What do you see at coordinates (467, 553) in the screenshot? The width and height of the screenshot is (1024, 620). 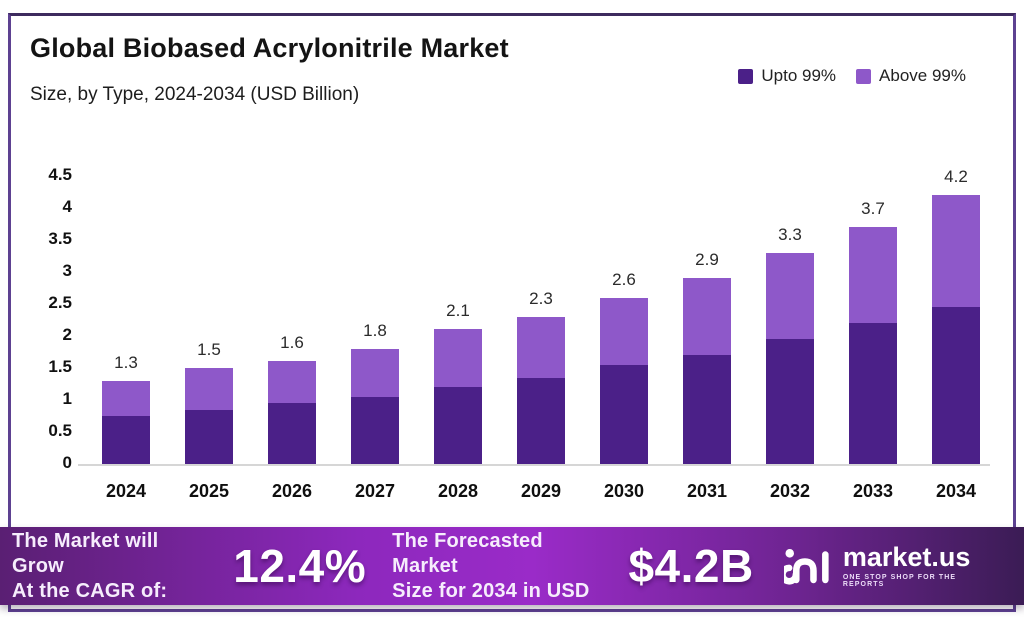 I see `forecast-label-line1: The Forecasted Market` at bounding box center [467, 553].